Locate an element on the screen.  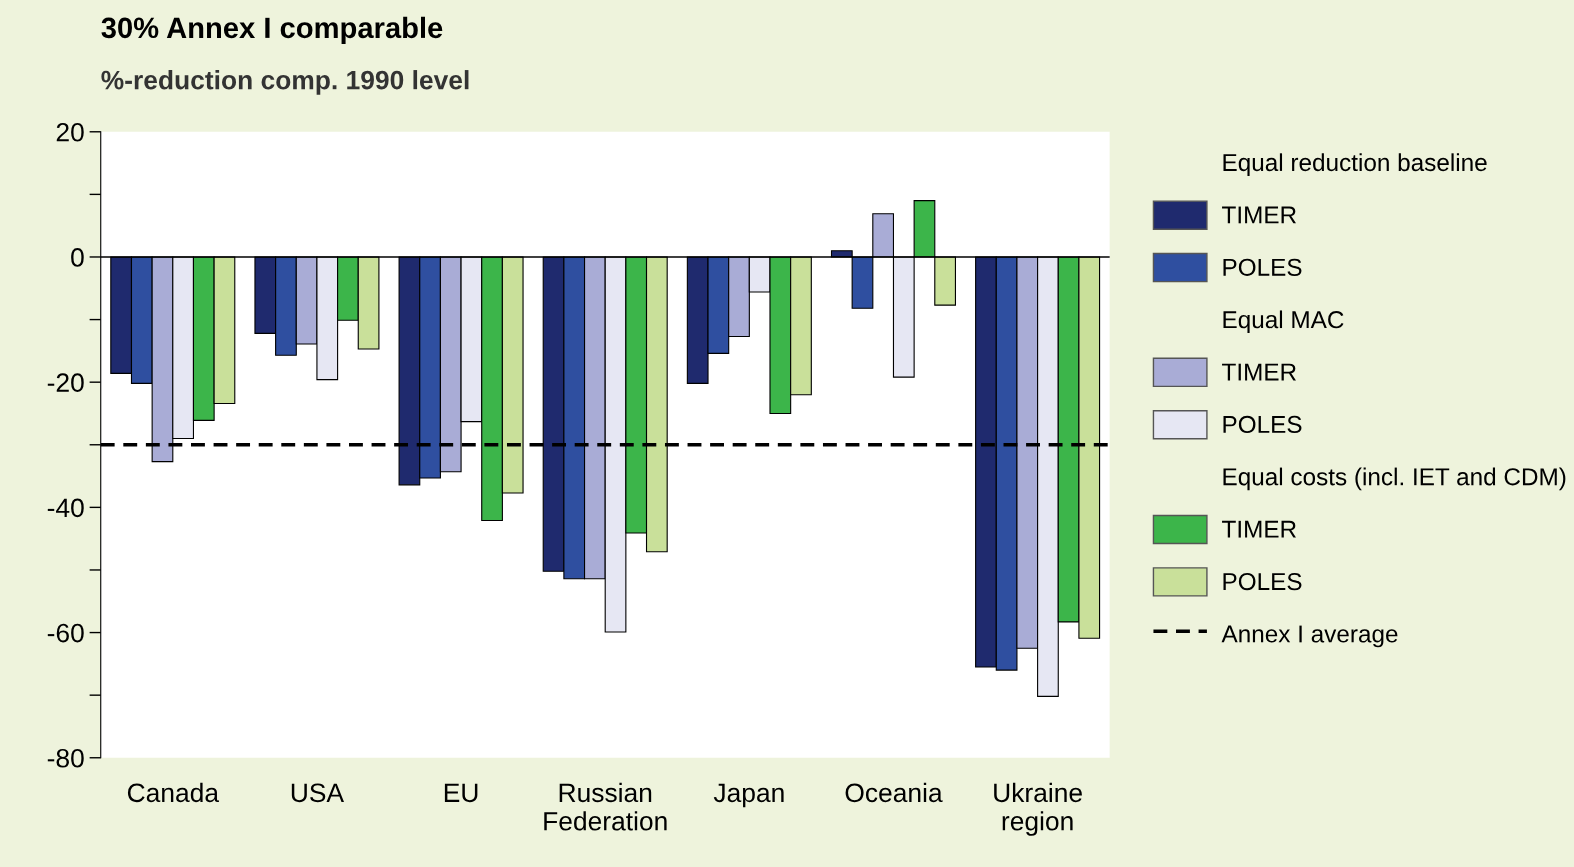
text: Equal costs (incl. IET and CDM) is located at coordinates (1394, 479).